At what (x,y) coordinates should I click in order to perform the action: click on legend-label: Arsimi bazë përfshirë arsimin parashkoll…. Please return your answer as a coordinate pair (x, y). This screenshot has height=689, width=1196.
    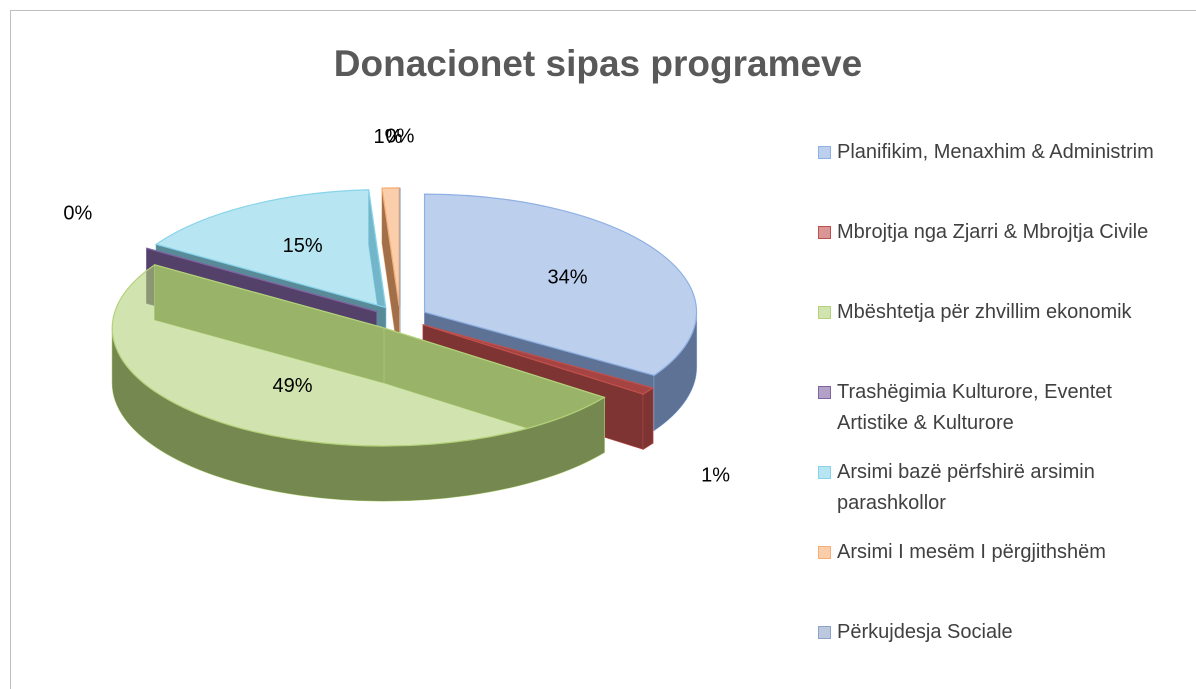
    Looking at the image, I should click on (966, 487).